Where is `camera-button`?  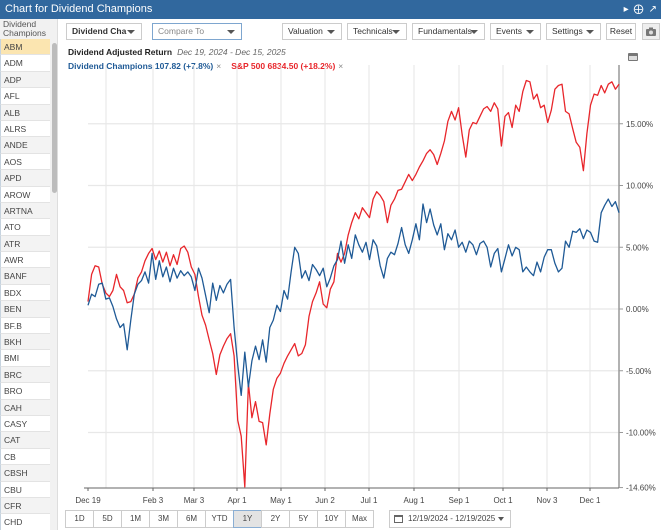 camera-button is located at coordinates (651, 31).